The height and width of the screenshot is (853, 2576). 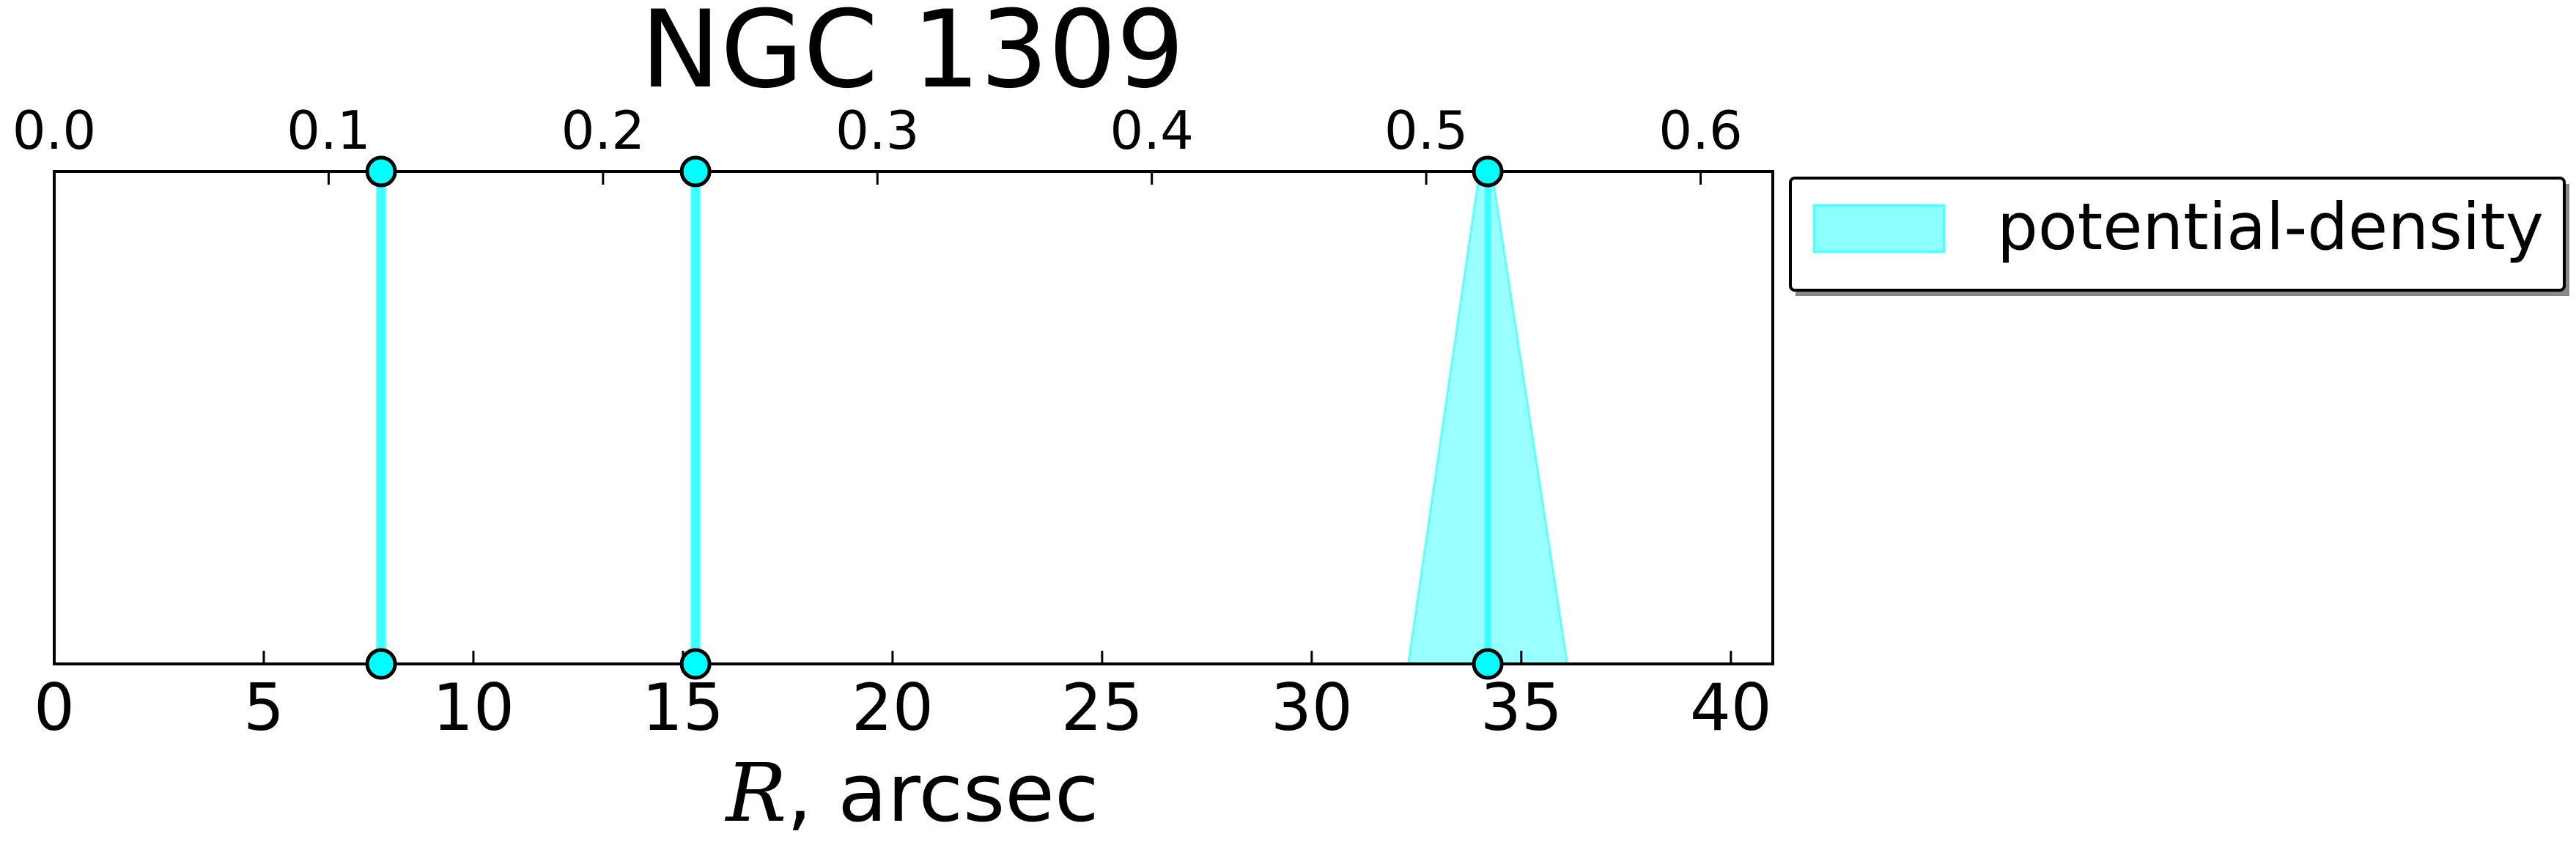 What do you see at coordinates (1152, 130) in the screenshot?
I see `top-tick-label-4: 0.4` at bounding box center [1152, 130].